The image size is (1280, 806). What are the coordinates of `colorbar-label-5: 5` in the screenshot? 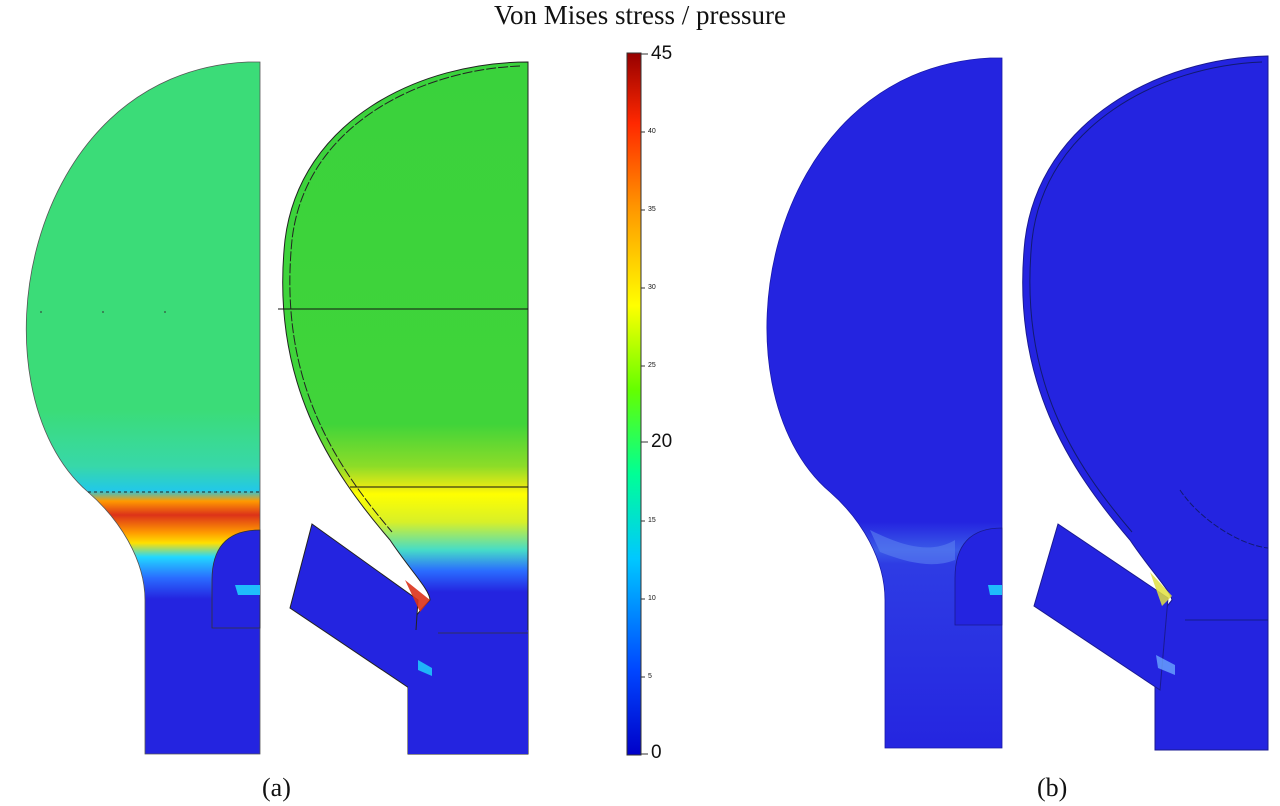 It's located at (650, 676).